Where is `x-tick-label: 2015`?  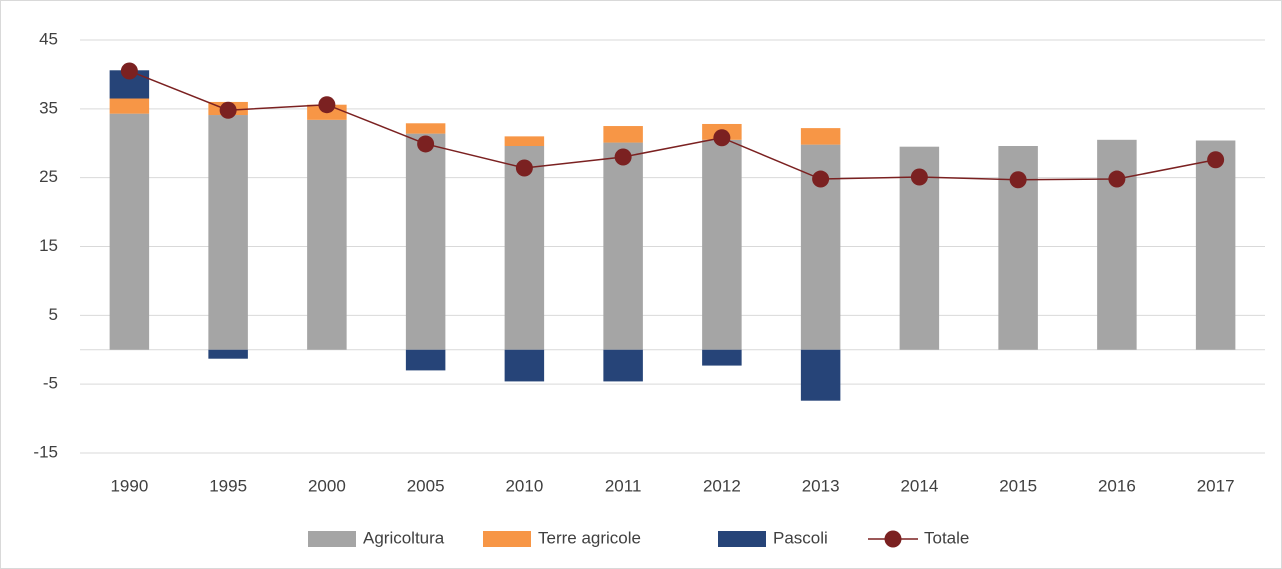
x-tick-label: 2015 is located at coordinates (1018, 485).